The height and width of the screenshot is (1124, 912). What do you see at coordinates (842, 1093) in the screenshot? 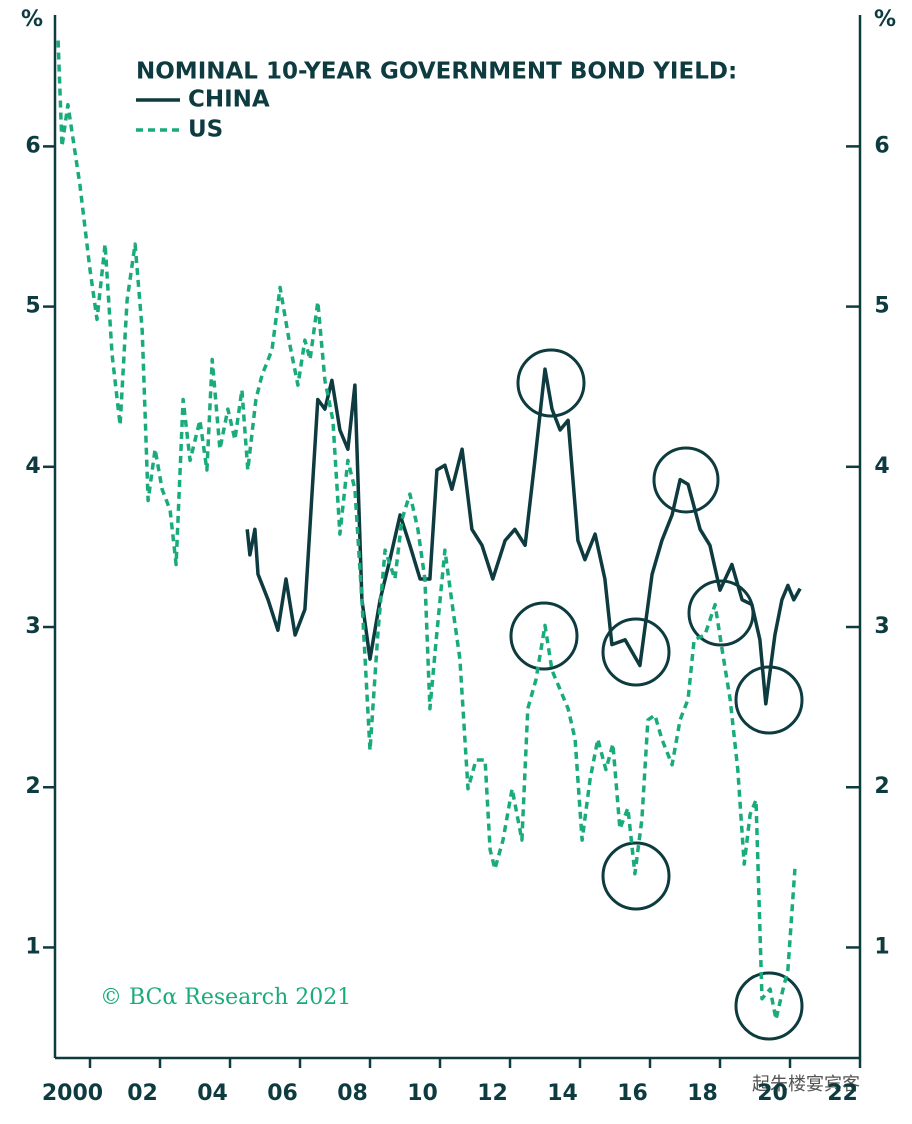
I see `x-tick-label: 22` at bounding box center [842, 1093].